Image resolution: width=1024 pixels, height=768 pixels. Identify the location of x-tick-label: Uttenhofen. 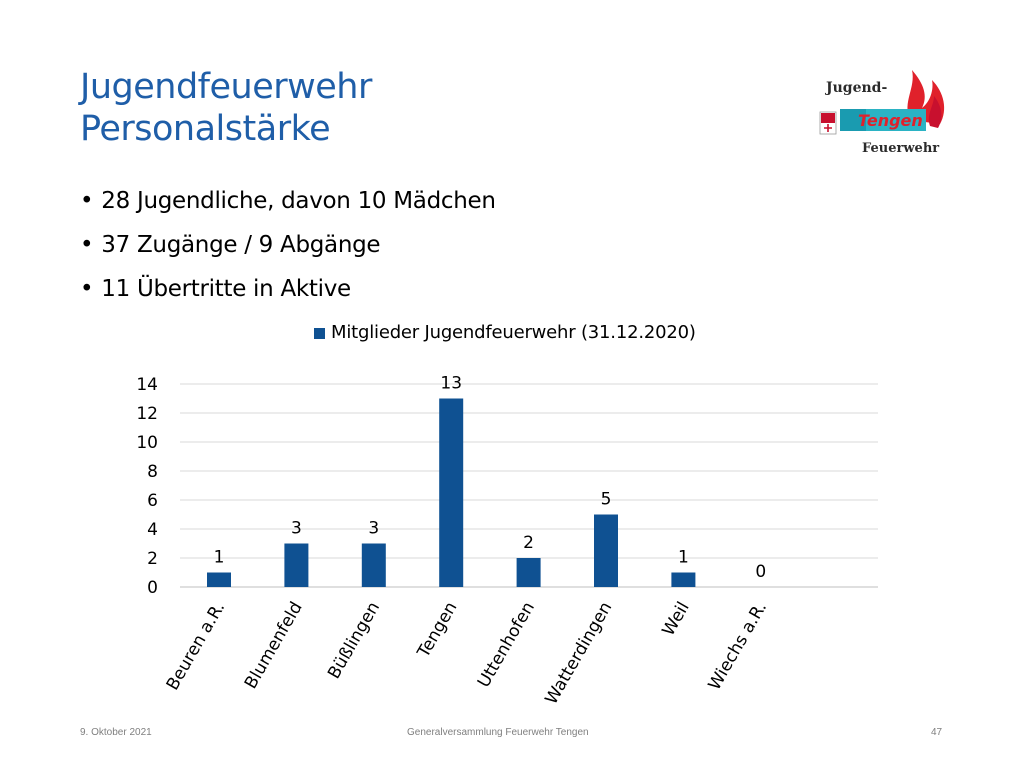
(506, 645).